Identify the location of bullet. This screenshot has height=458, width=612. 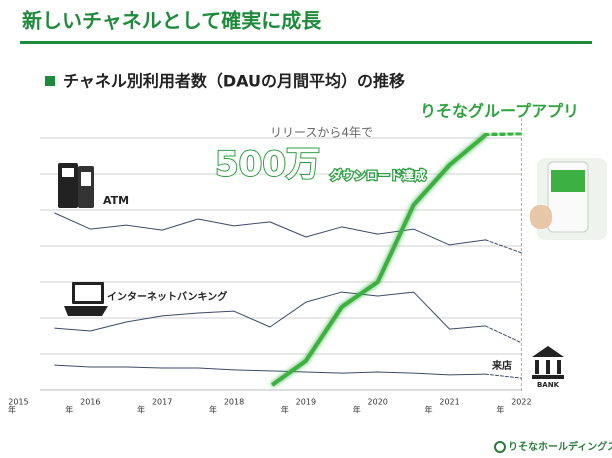
(50, 81).